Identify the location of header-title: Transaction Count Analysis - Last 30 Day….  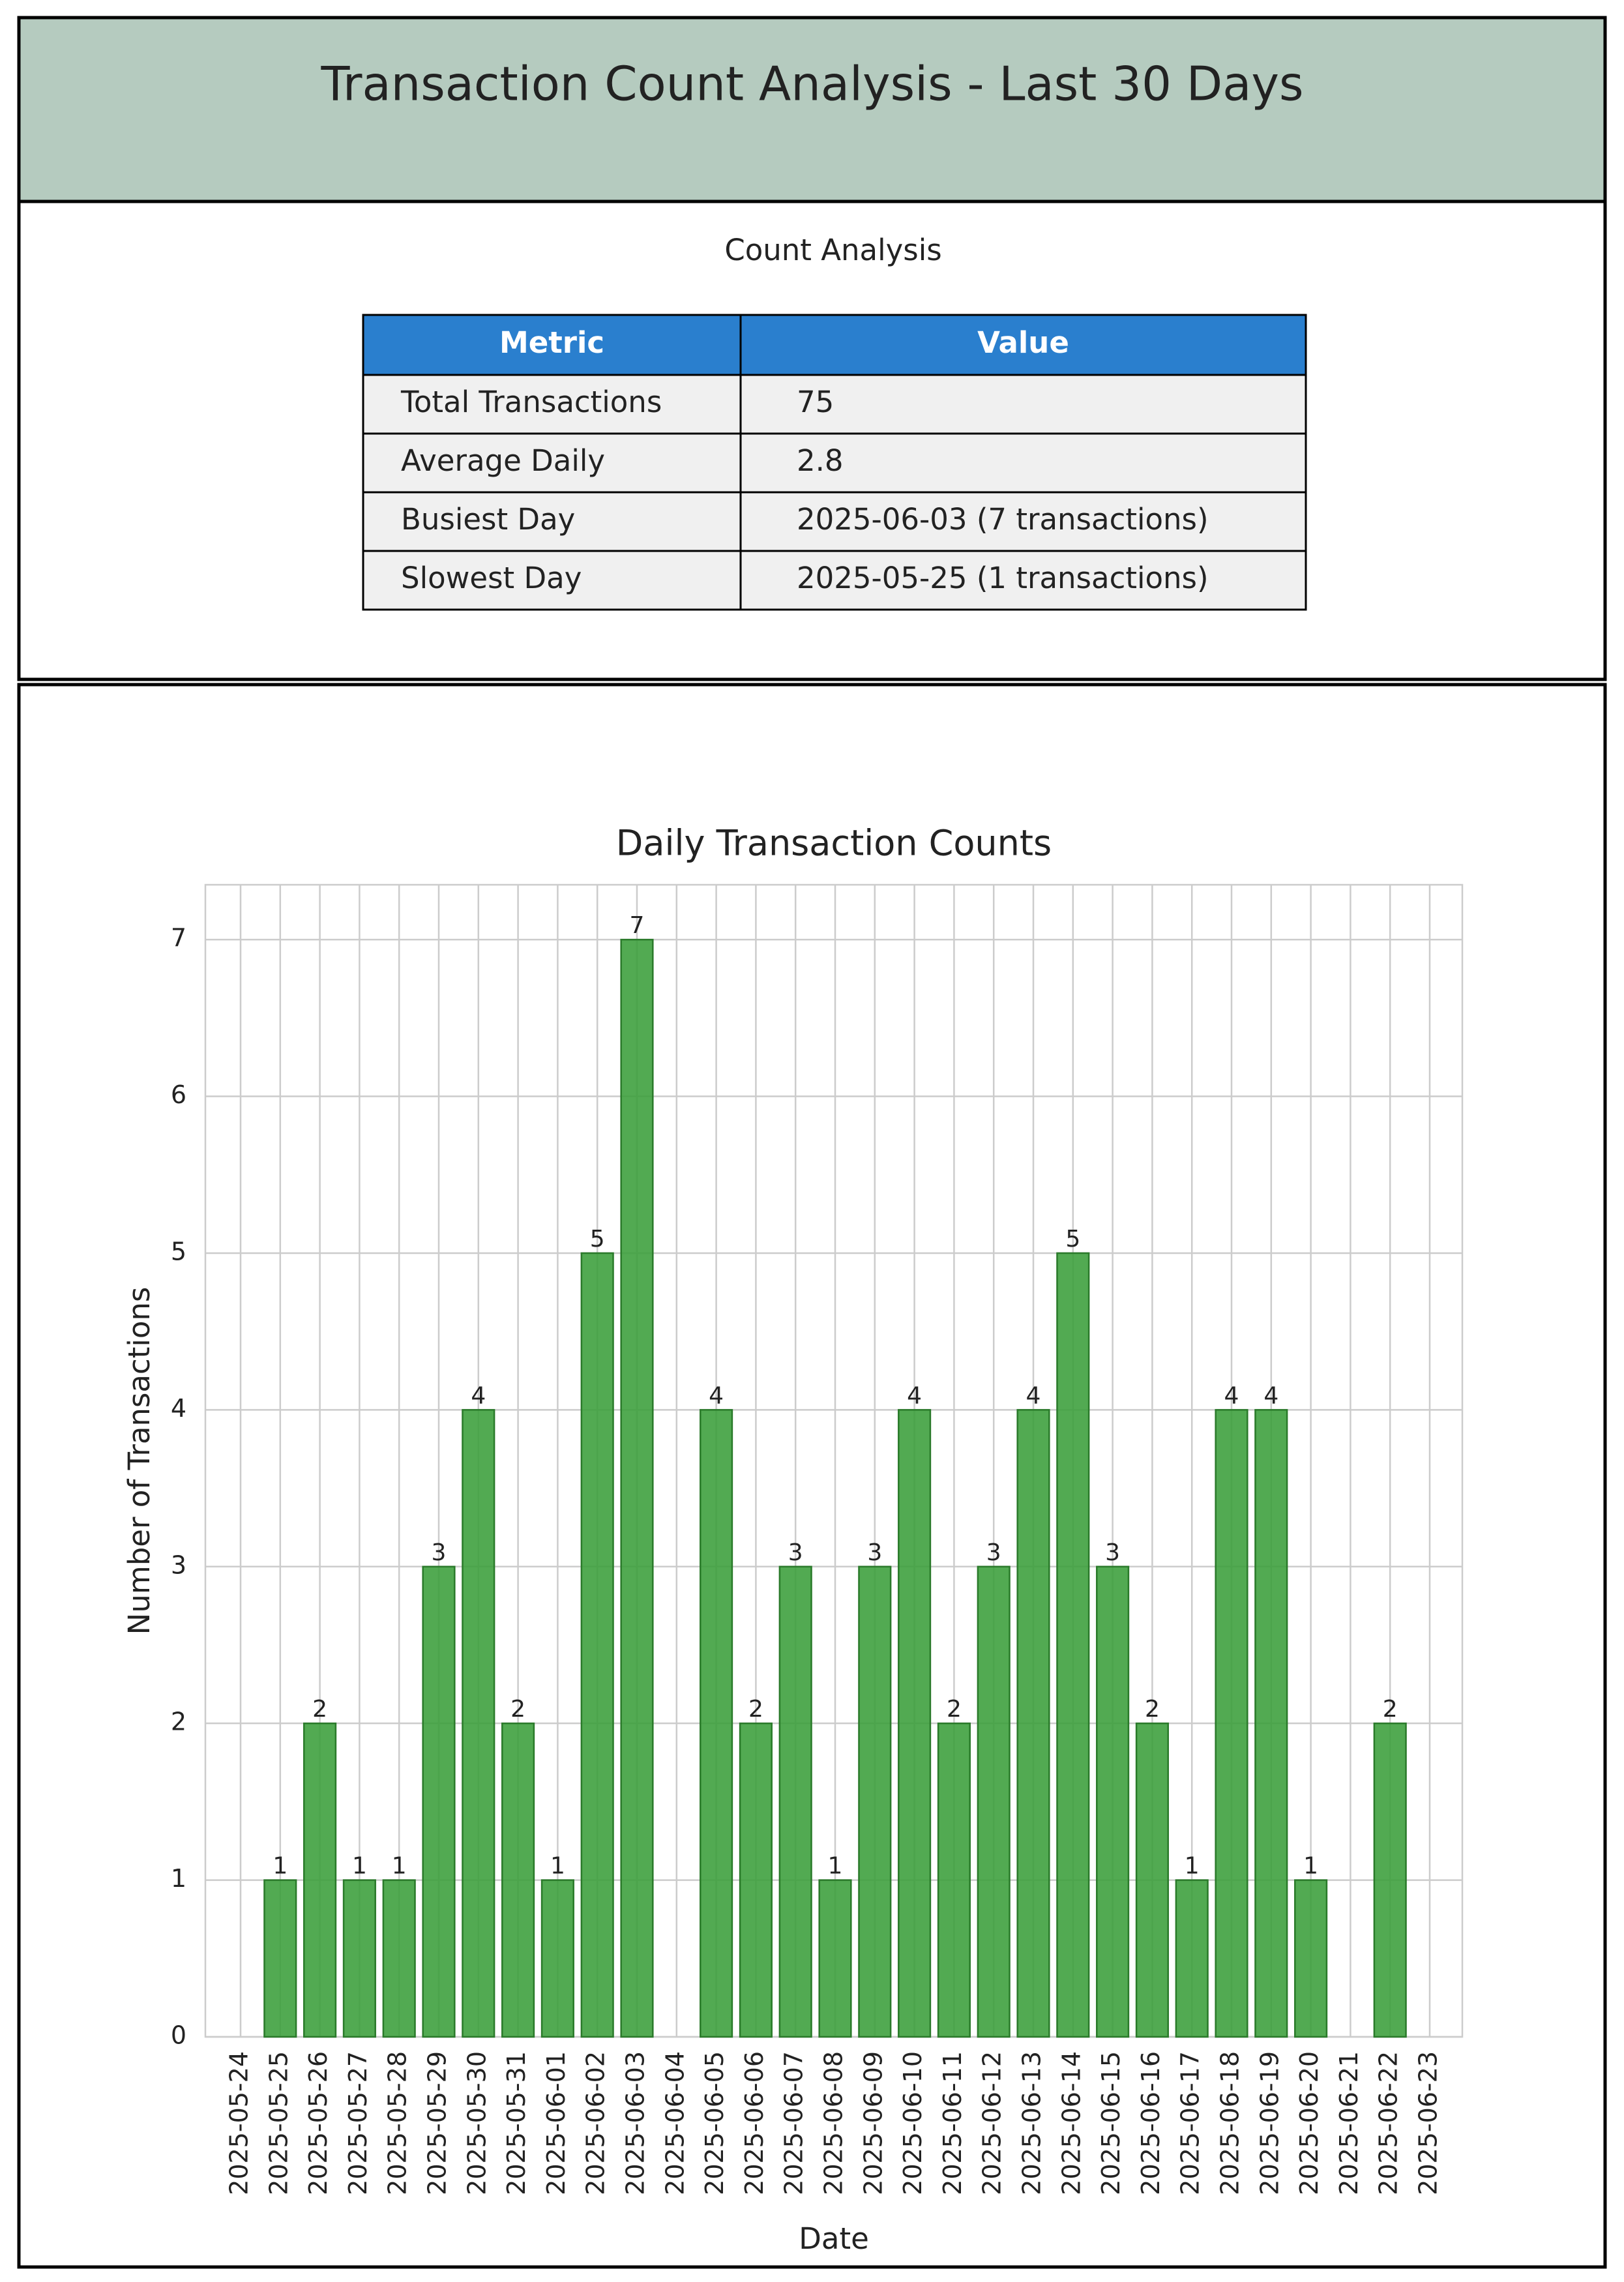
(812, 84).